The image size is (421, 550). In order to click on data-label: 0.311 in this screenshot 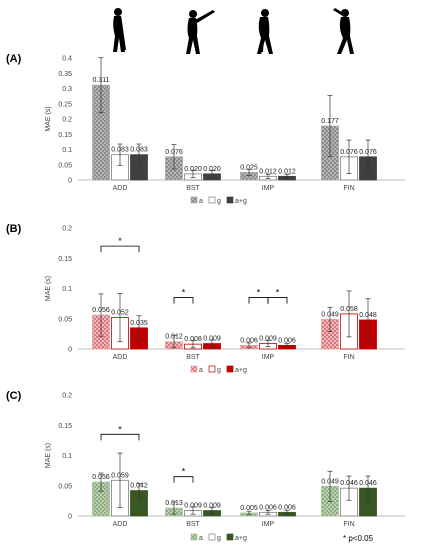, I will do `click(101, 80)`.